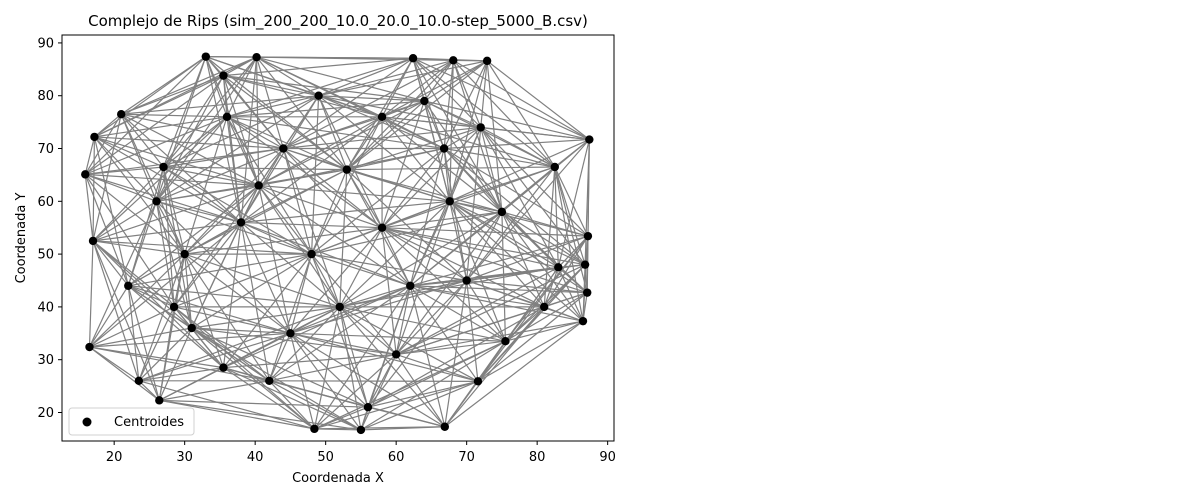 Image resolution: width=1200 pixels, height=500 pixels. Describe the element at coordinates (131, 421) in the screenshot. I see `legend: Centroides` at that location.